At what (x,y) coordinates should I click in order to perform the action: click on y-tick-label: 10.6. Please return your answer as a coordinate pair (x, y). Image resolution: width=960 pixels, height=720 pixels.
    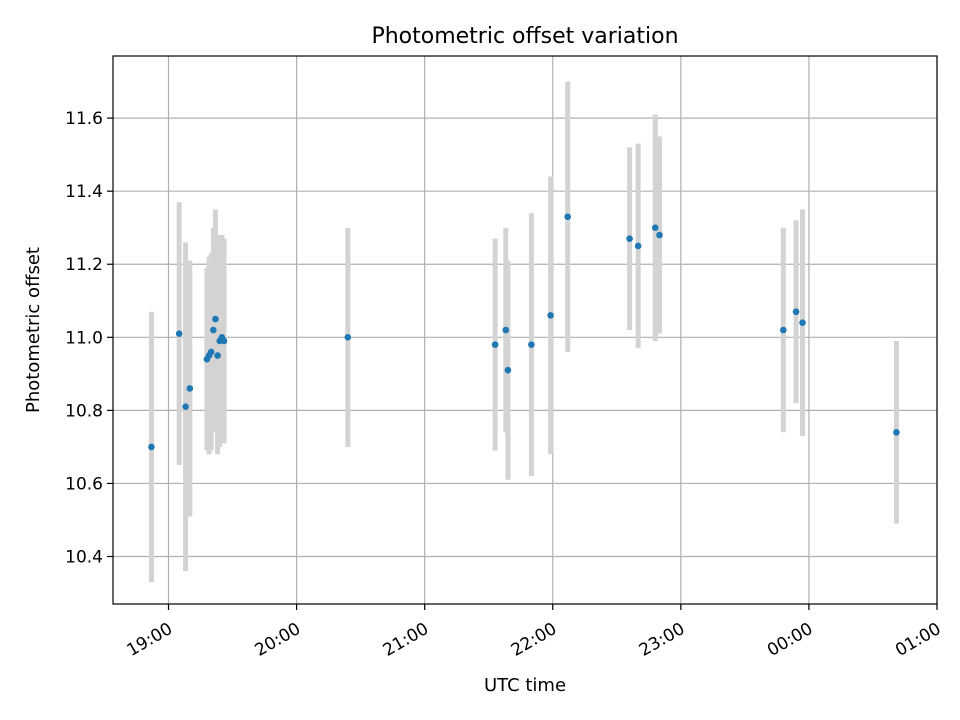
    Looking at the image, I should click on (84, 484).